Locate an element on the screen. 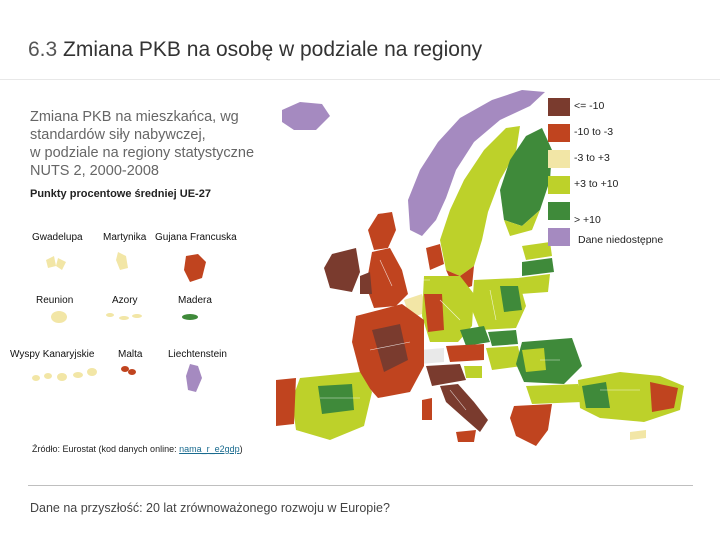  legend-label: <= -10 is located at coordinates (589, 106).